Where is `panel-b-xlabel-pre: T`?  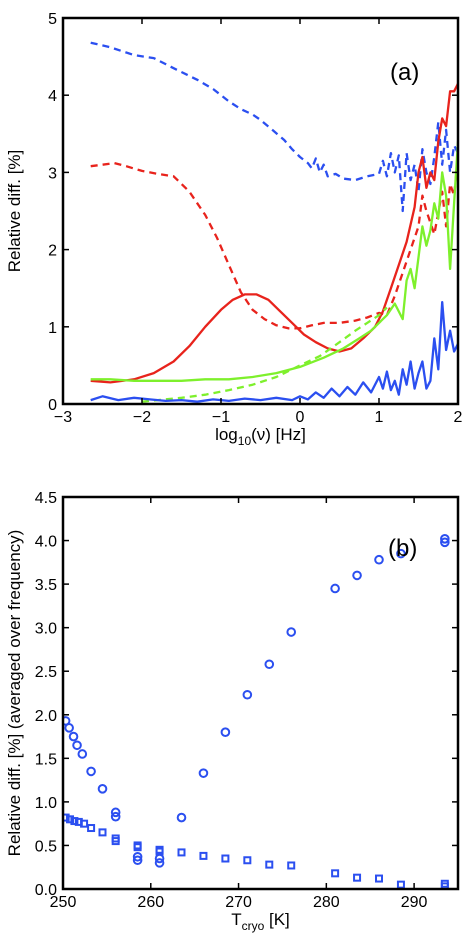
panel-b-xlabel-pre: T is located at coordinates (236, 919).